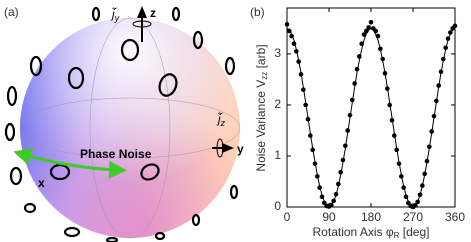  I want to click on label-text: Noise Variance V, so click(261, 126).